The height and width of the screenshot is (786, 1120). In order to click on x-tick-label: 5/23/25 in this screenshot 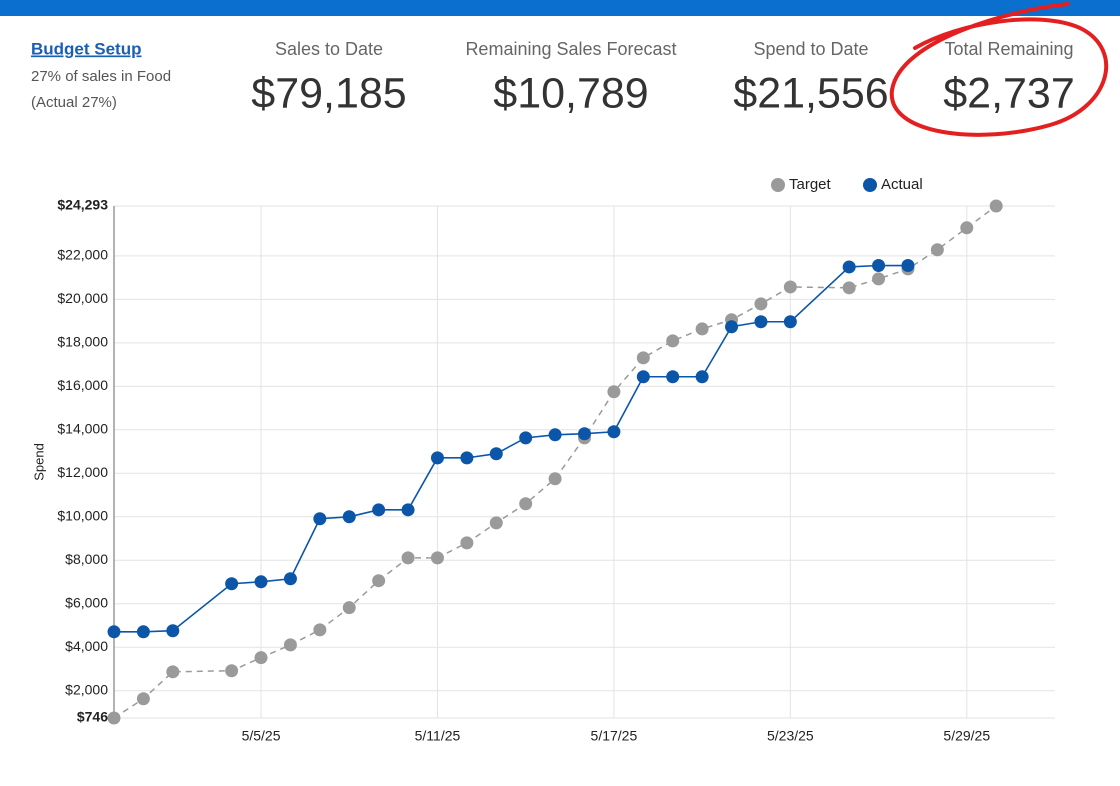, I will do `click(790, 736)`.